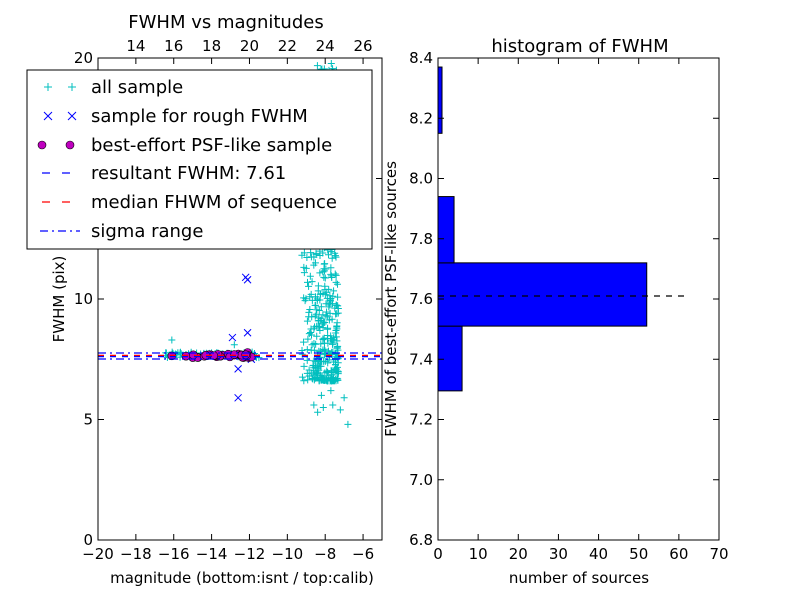 The width and height of the screenshot is (800, 600). Describe the element at coordinates (391, 299) in the screenshot. I see `histogram-y-label: FWHM of best-effort PSF-like sources` at that location.